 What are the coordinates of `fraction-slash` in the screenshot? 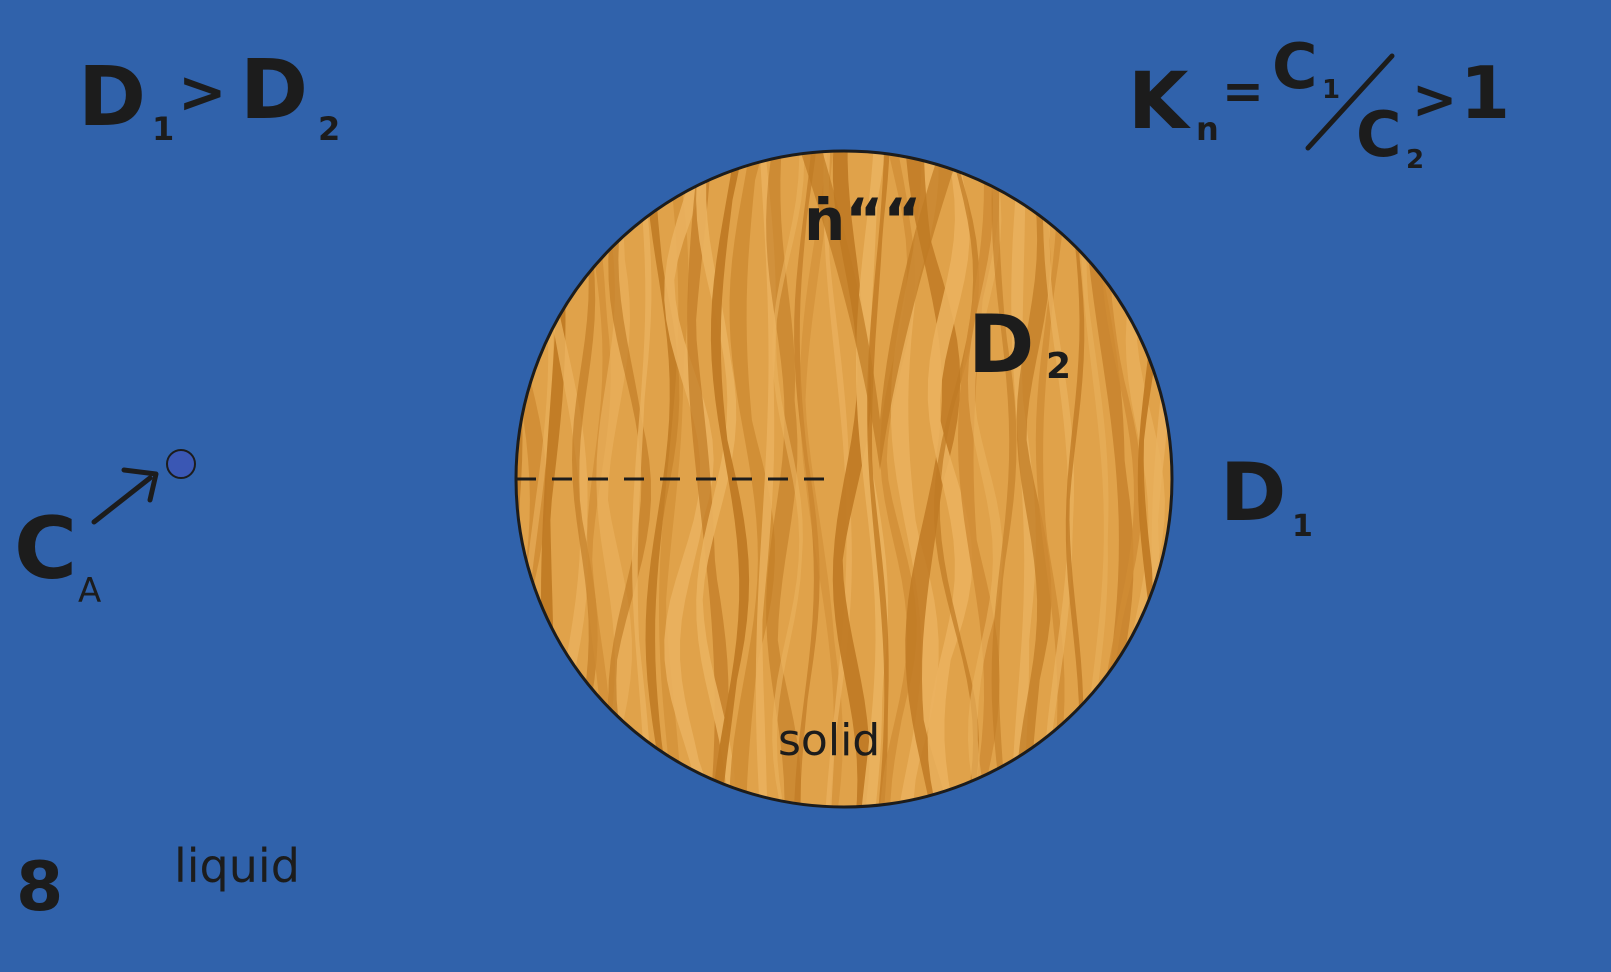 It's located at (1350, 102).